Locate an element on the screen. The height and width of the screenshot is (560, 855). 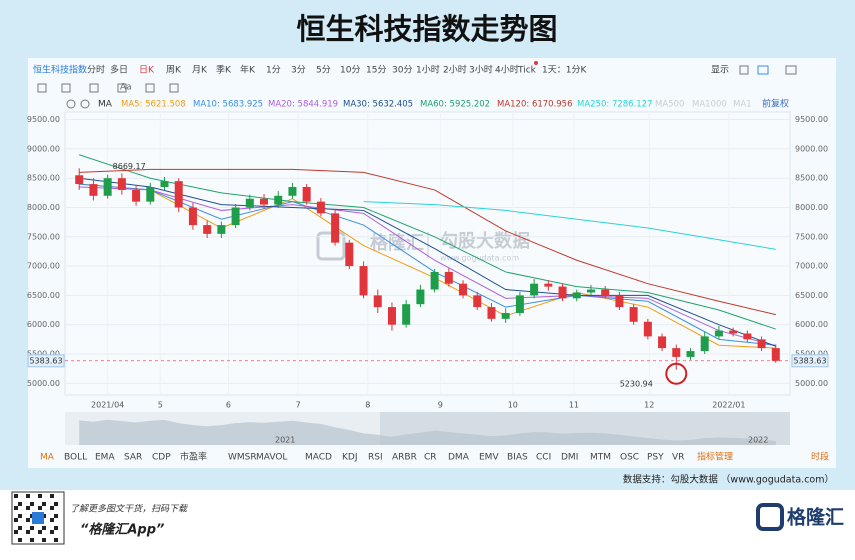
highlight-circle is located at coordinates (676, 373).